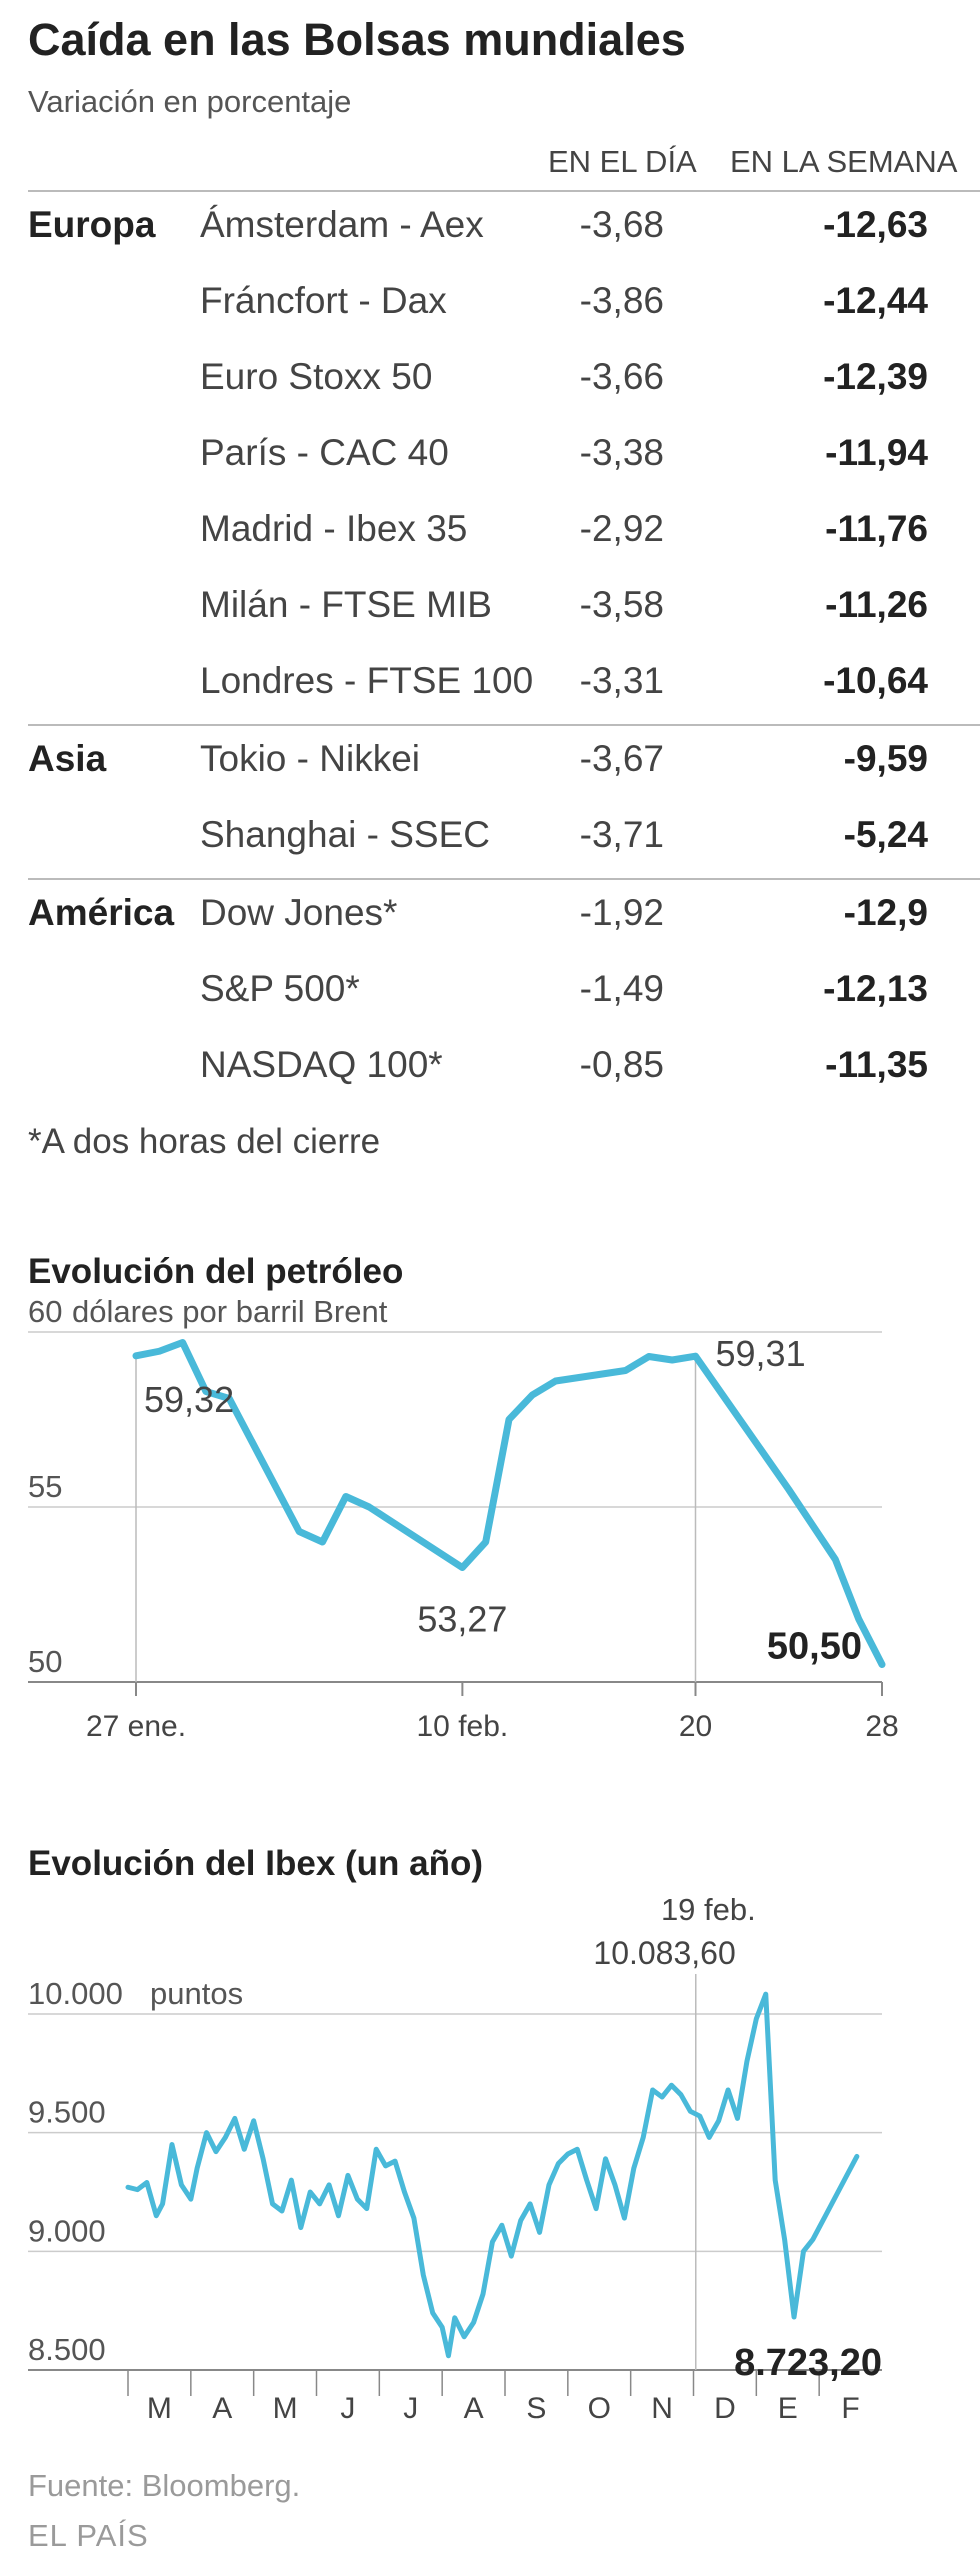 Image resolution: width=980 pixels, height=2572 pixels. What do you see at coordinates (196, 1993) in the screenshot?
I see `y-axis-unit-label: puntos` at bounding box center [196, 1993].